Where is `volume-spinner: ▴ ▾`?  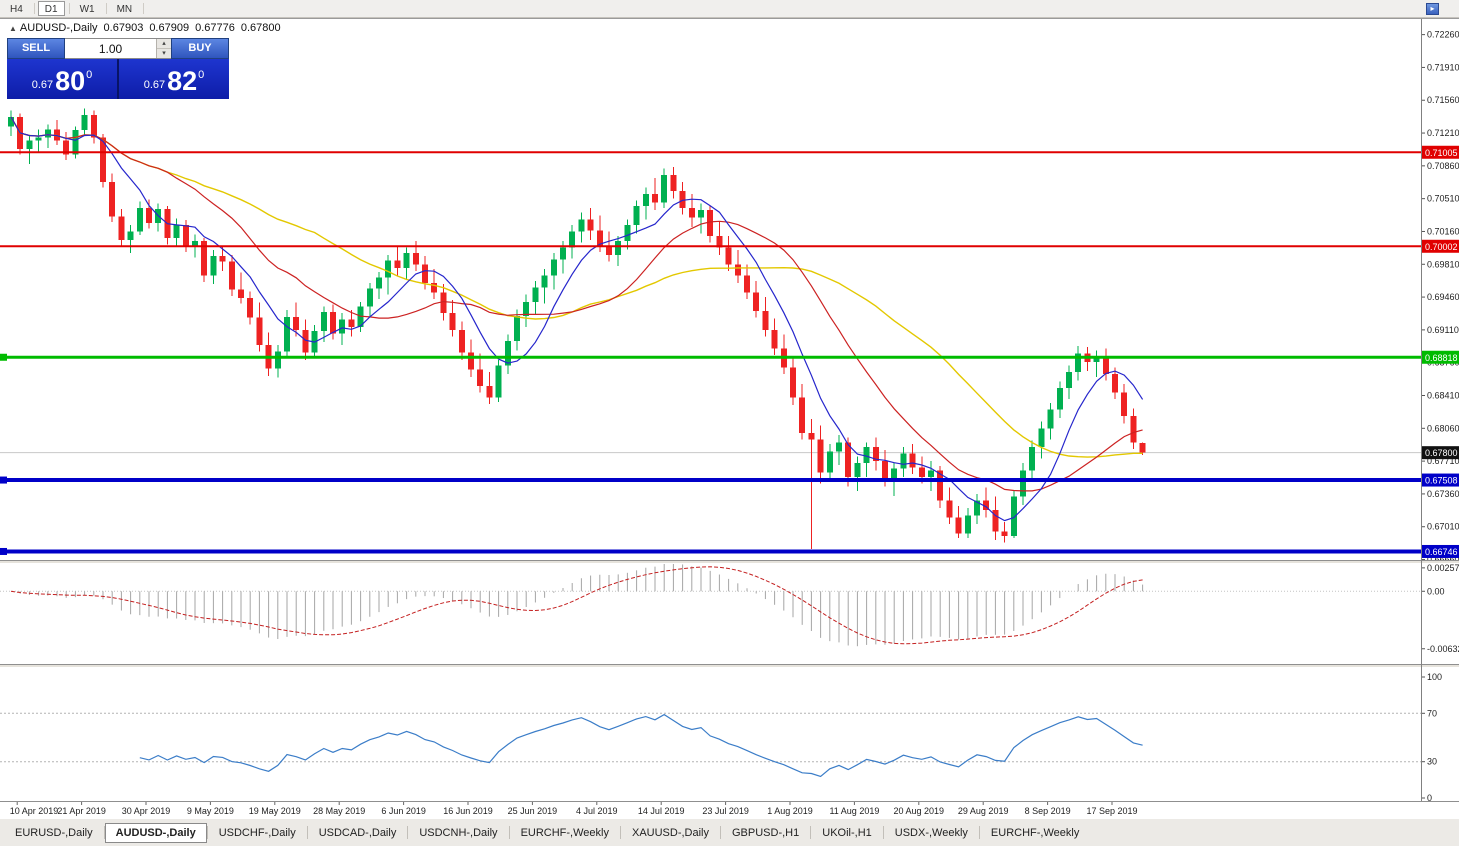
volume-spinner: ▴ ▾ is located at coordinates (163, 48).